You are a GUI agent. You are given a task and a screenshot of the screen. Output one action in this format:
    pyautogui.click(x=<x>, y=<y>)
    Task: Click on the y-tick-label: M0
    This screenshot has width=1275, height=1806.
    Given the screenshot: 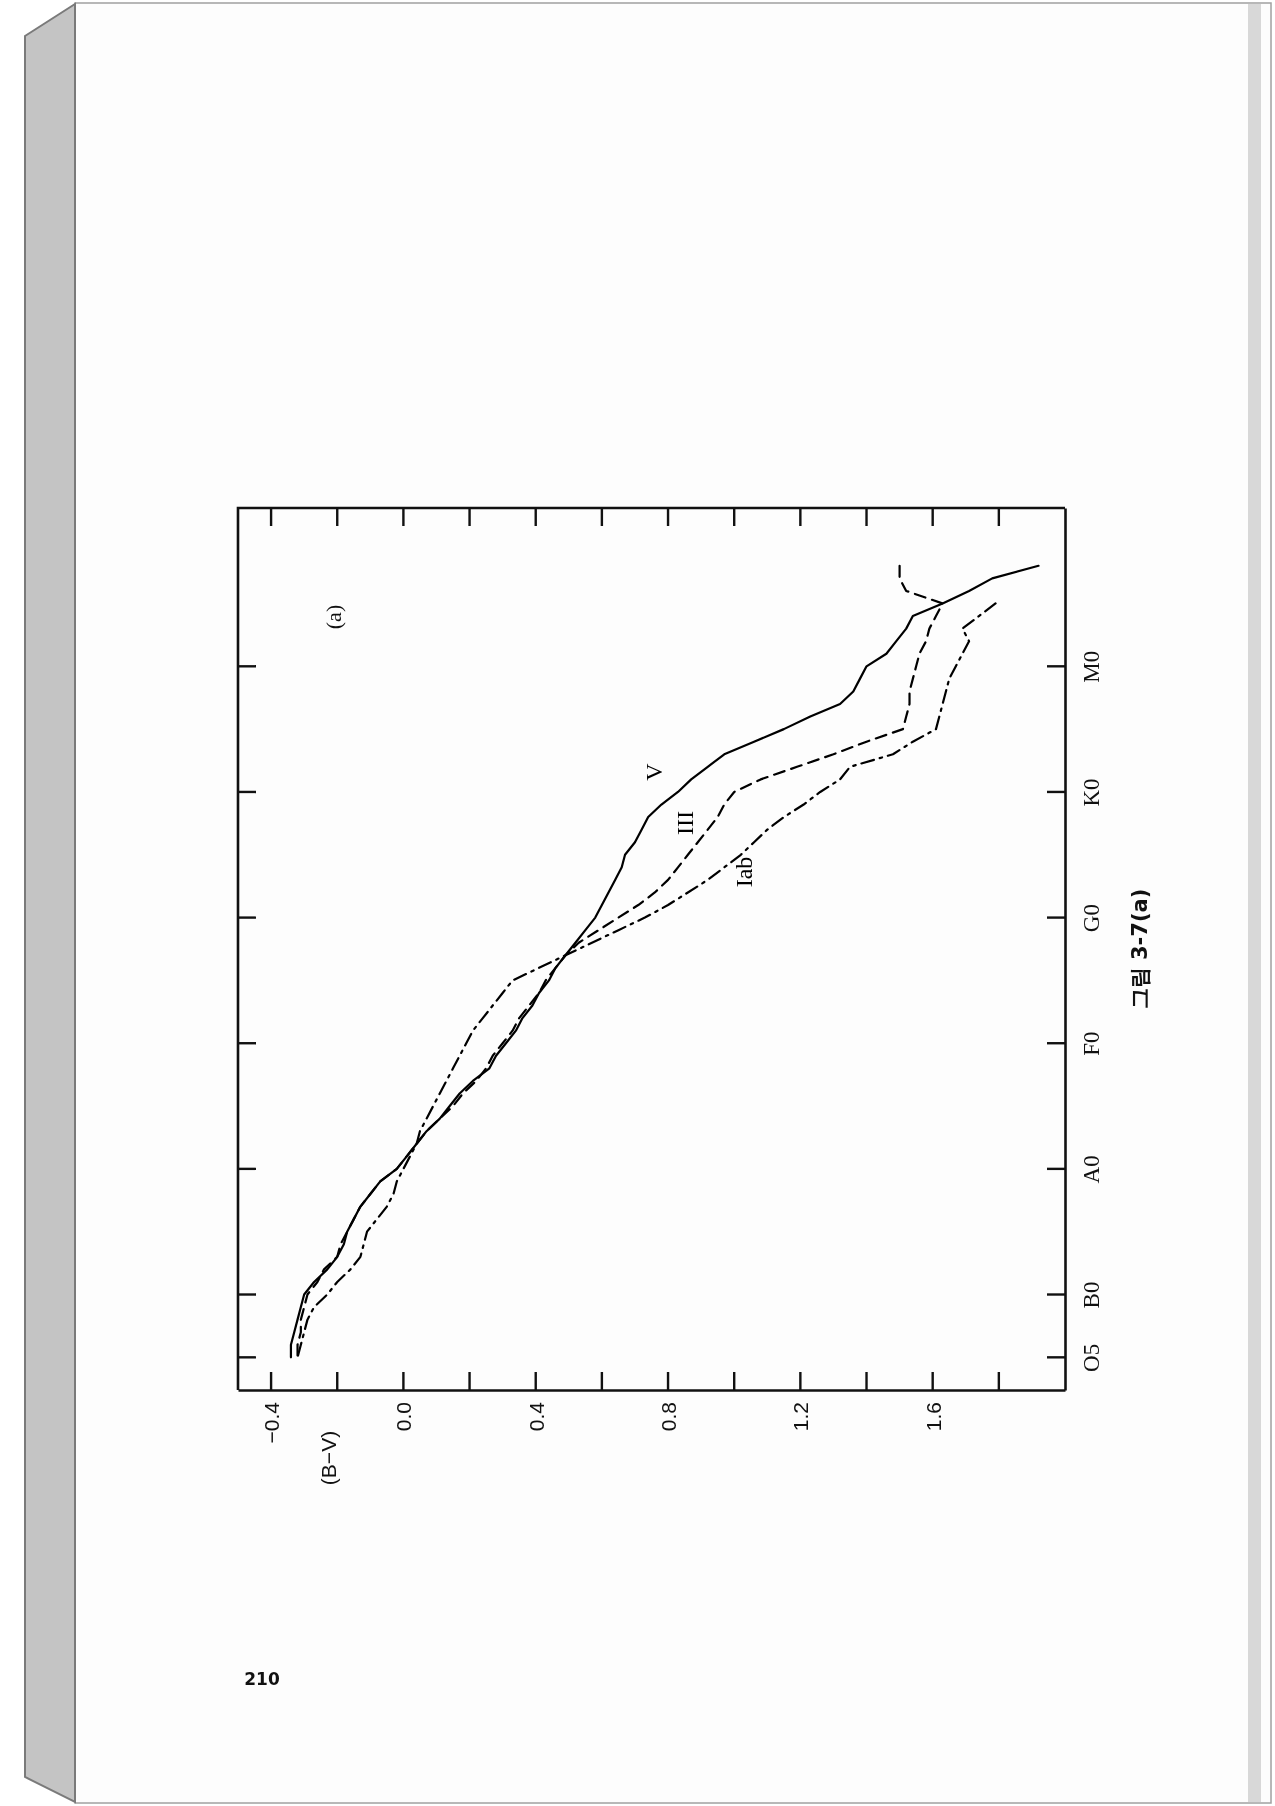 What is the action you would take?
    pyautogui.click(x=1091, y=666)
    